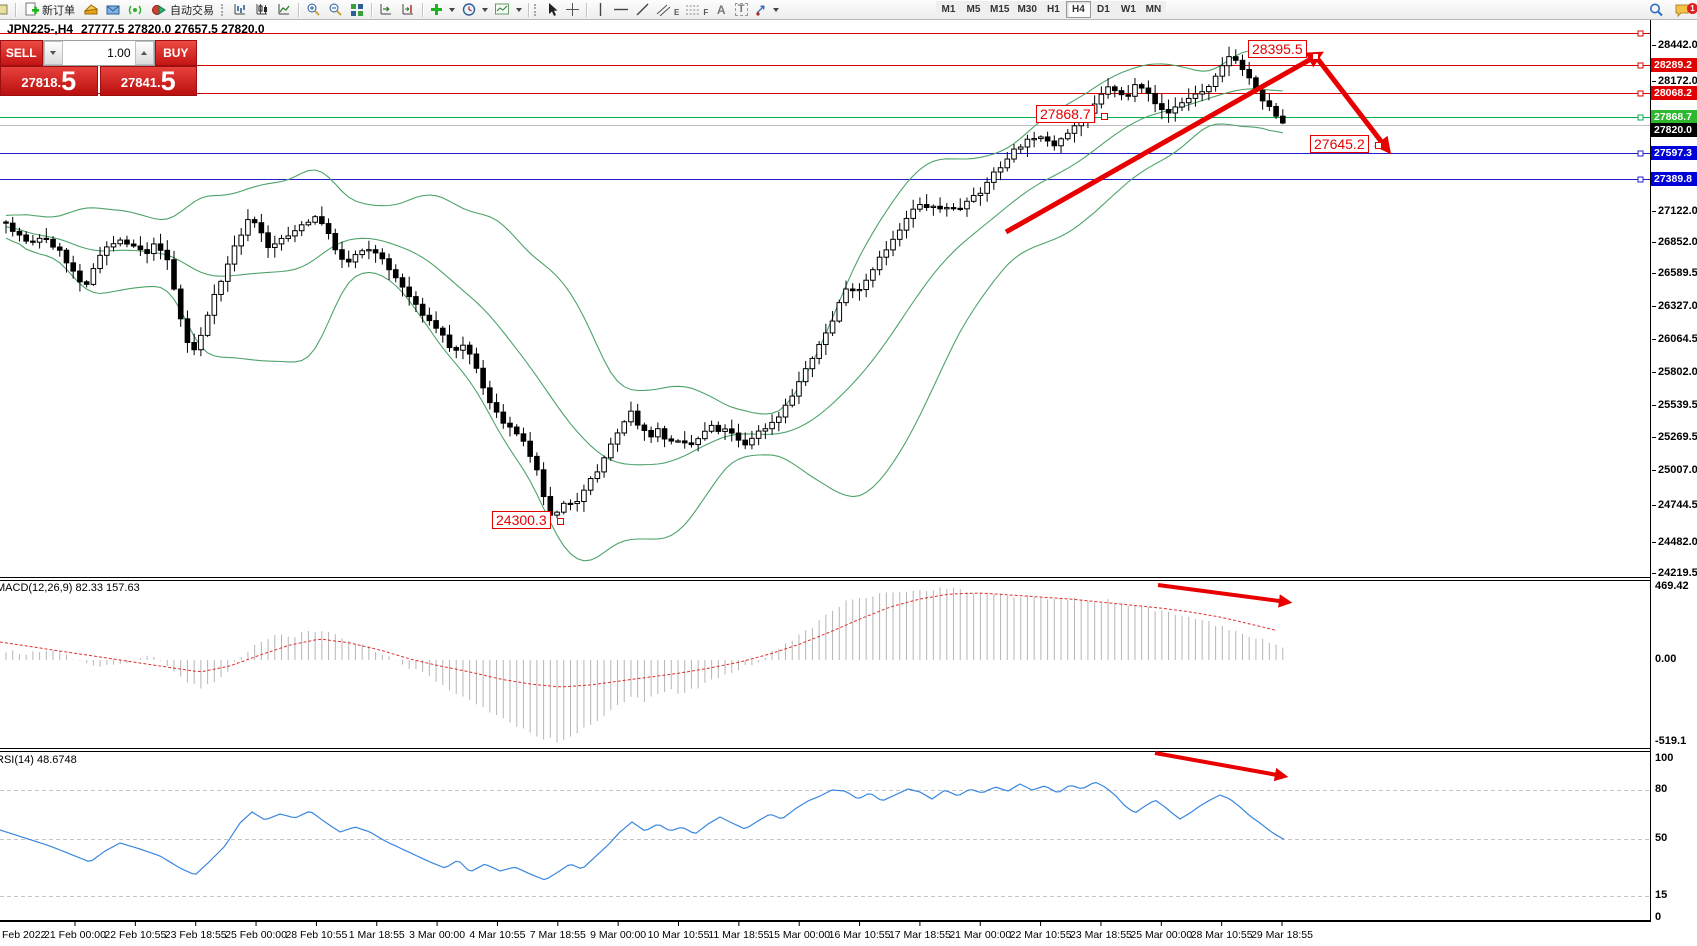 This screenshot has height=946, width=1697. What do you see at coordinates (502, 9) in the screenshot?
I see `template-icon` at bounding box center [502, 9].